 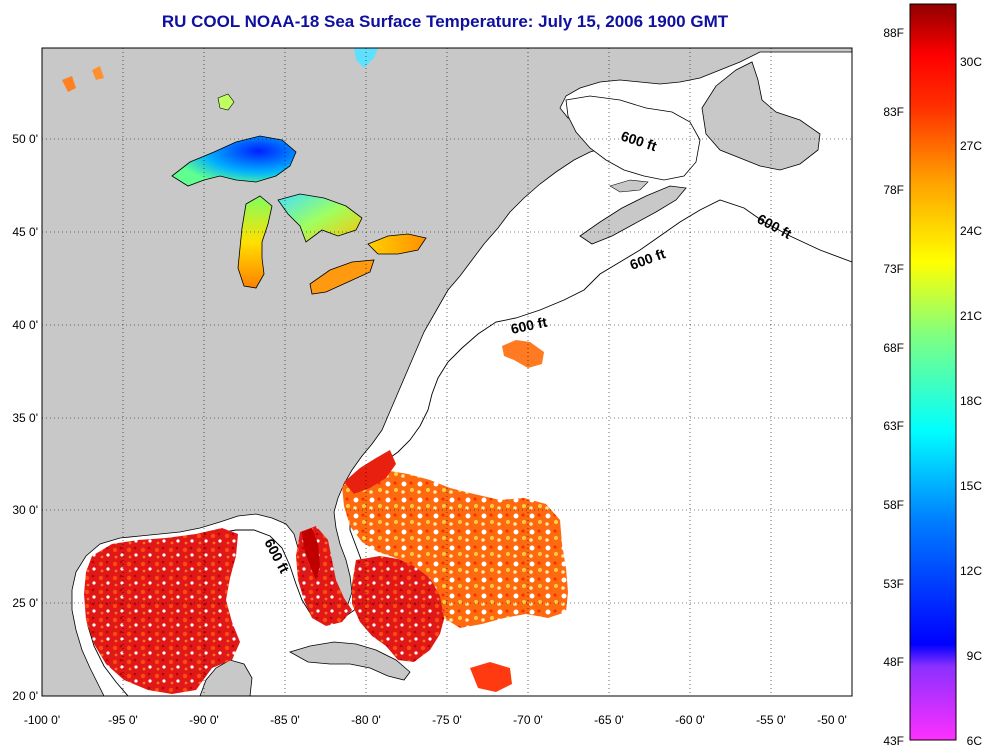 What do you see at coordinates (633, 215) in the screenshot?
I see `nova-scotia-land` at bounding box center [633, 215].